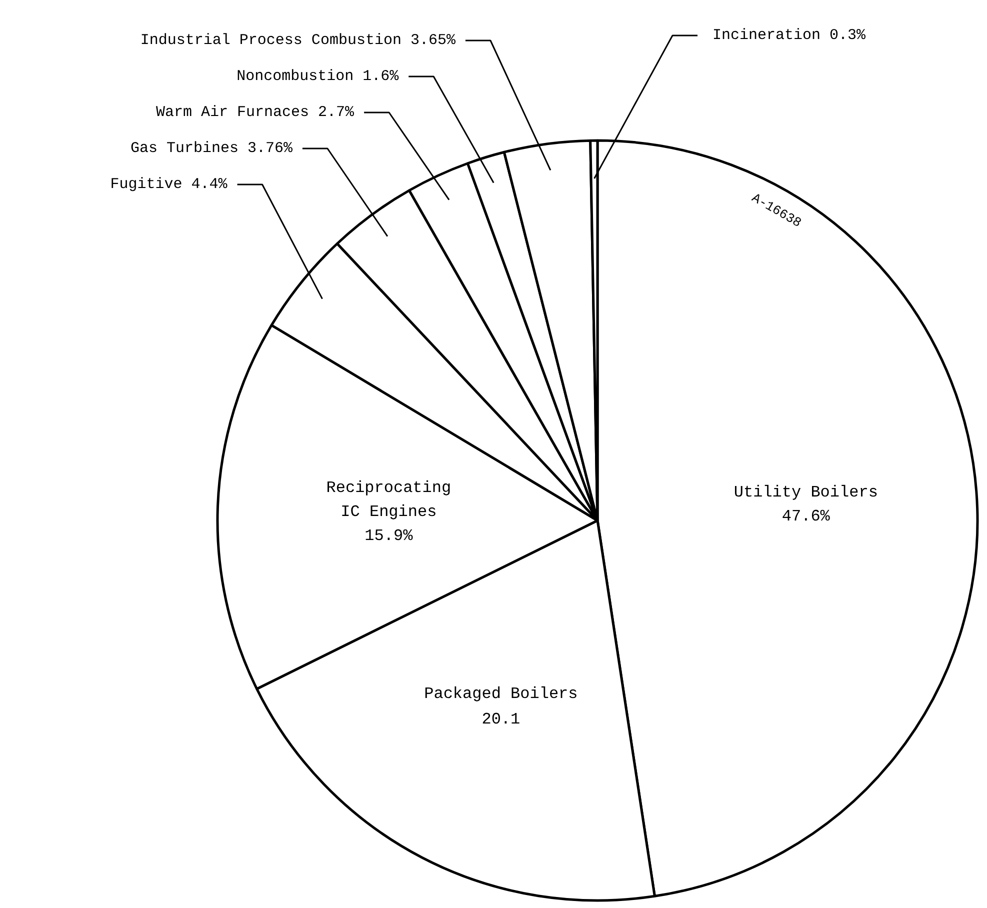 The width and height of the screenshot is (987, 908). What do you see at coordinates (389, 536) in the screenshot?
I see `data-label: 15.9%` at bounding box center [389, 536].